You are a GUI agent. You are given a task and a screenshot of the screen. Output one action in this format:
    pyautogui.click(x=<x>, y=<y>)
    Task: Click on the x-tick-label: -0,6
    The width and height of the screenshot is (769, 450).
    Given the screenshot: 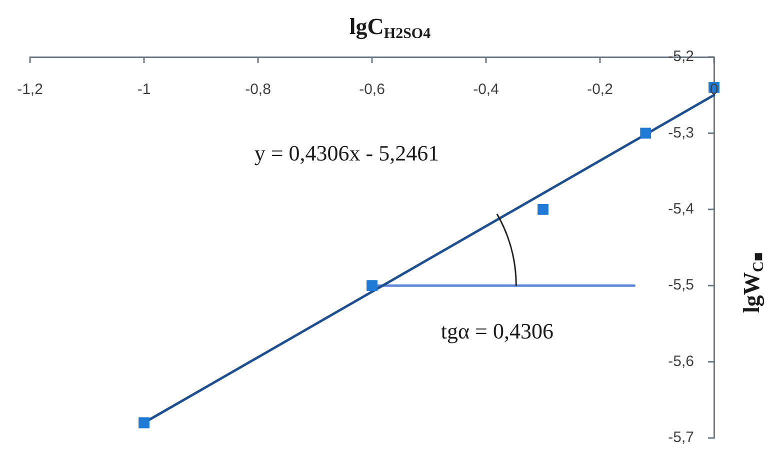 What is the action you would take?
    pyautogui.click(x=372, y=89)
    